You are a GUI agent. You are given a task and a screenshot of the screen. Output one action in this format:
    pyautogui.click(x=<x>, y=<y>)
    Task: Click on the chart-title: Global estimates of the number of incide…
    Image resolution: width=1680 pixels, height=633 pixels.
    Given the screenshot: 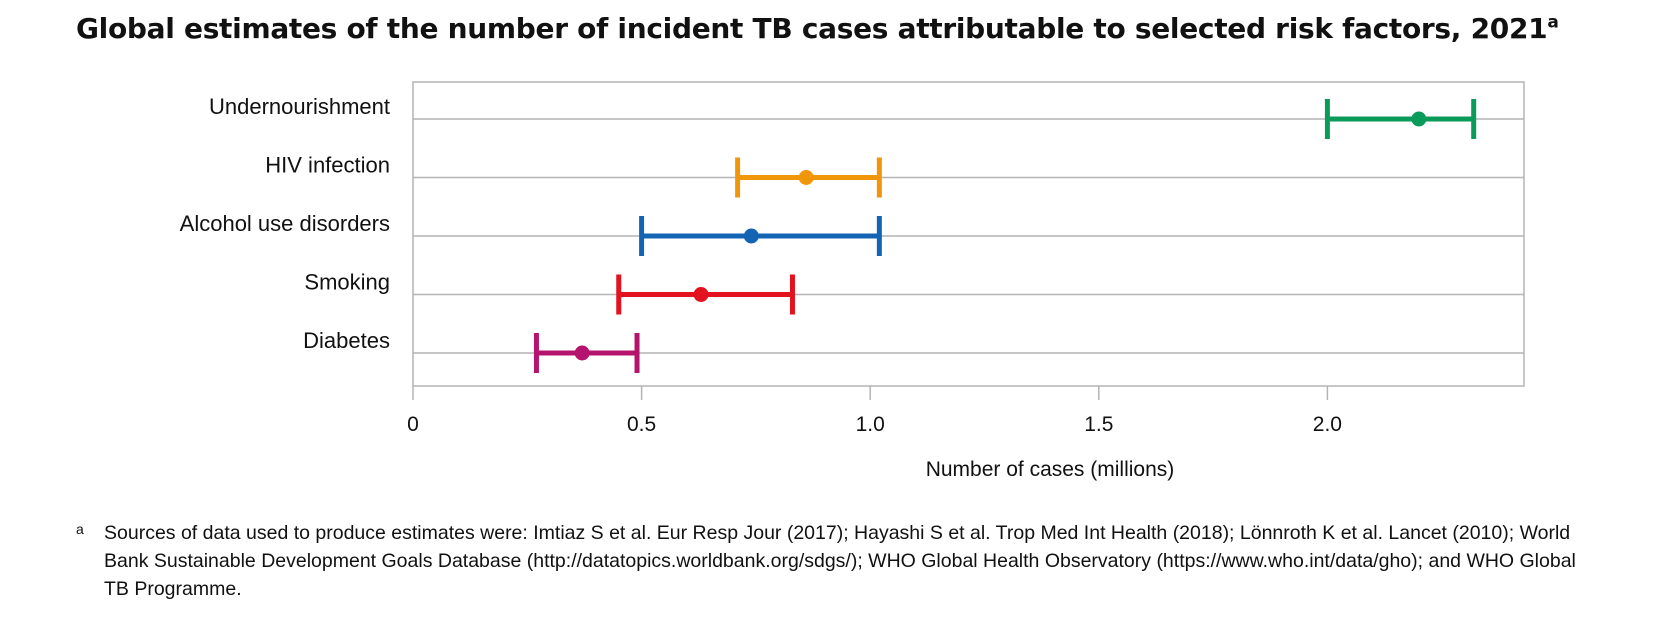 What is the action you would take?
    pyautogui.click(x=817, y=28)
    